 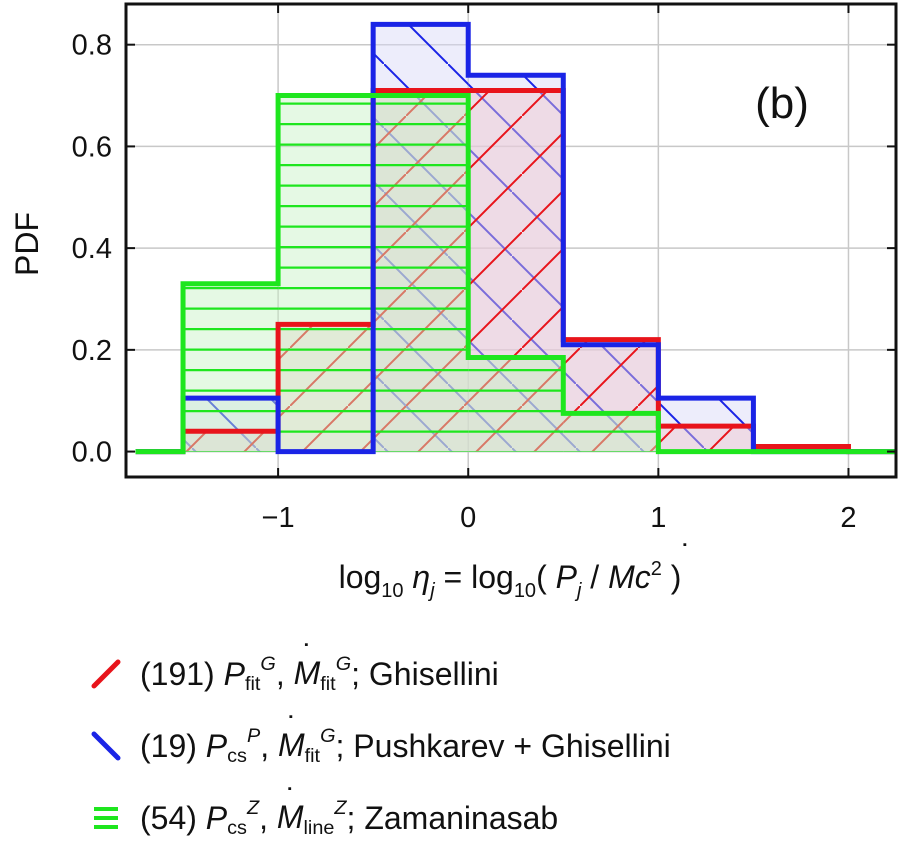 I want to click on x-title-sub-10b: 10, so click(x=525, y=591).